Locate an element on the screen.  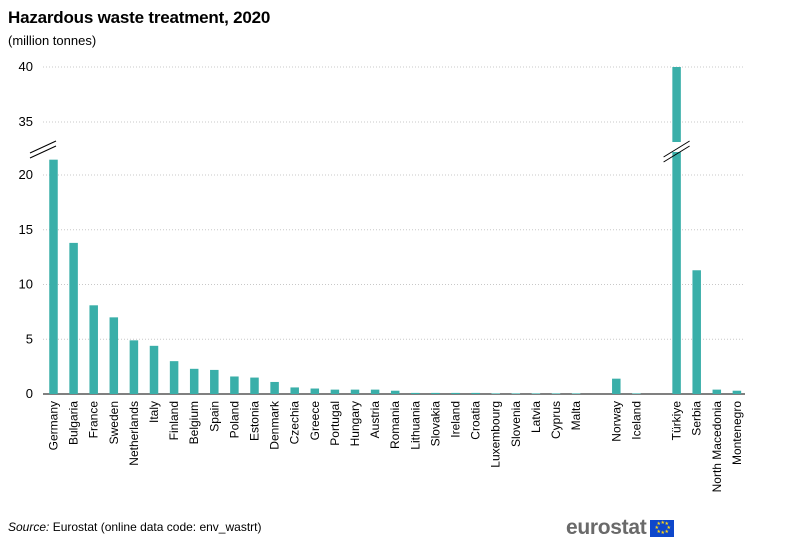
x-tick-label: Sweden is located at coordinates (114, 422).